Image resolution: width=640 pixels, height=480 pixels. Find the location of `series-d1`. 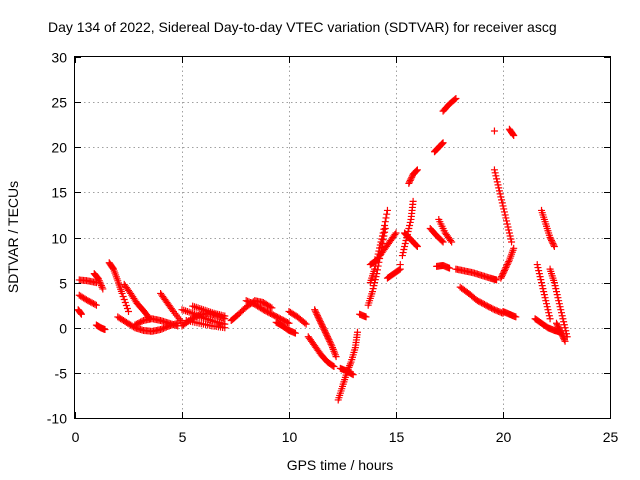

series-d1 is located at coordinates (251, 311).